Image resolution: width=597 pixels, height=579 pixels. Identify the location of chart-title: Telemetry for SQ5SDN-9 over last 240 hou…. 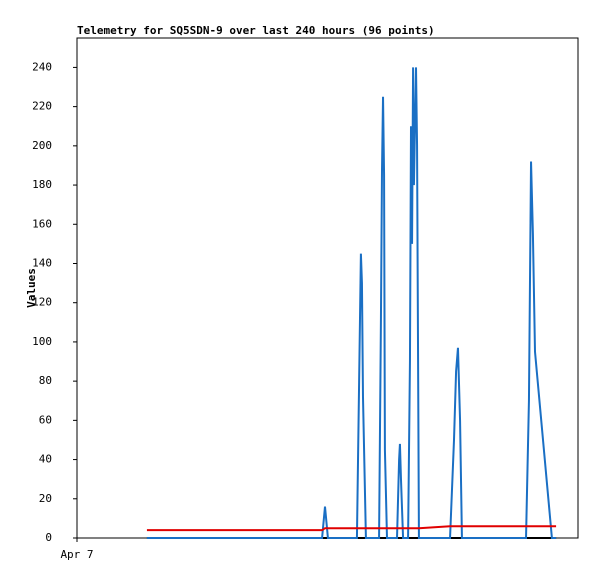
(256, 30).